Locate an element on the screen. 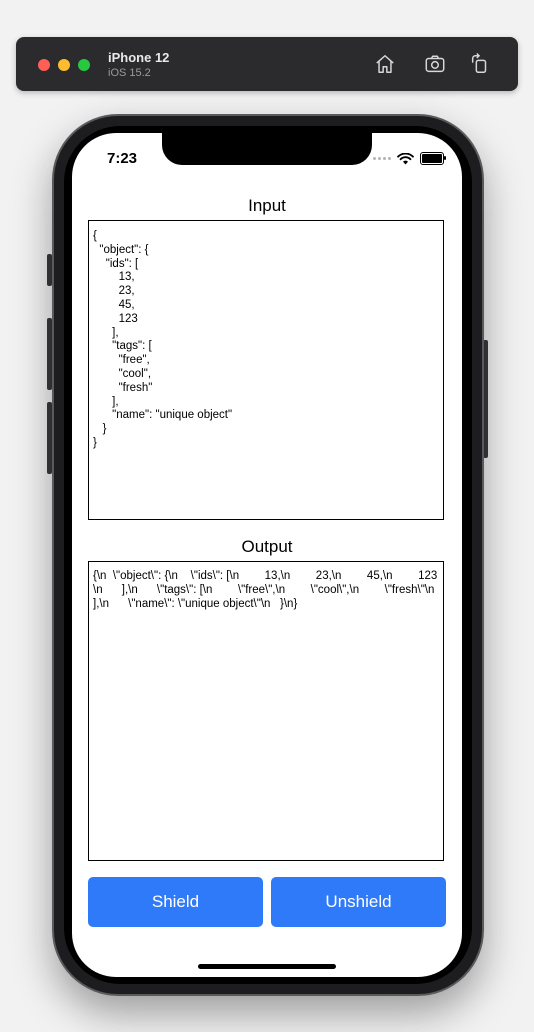 This screenshot has width=534, height=1032. home-icon is located at coordinates (385, 64).